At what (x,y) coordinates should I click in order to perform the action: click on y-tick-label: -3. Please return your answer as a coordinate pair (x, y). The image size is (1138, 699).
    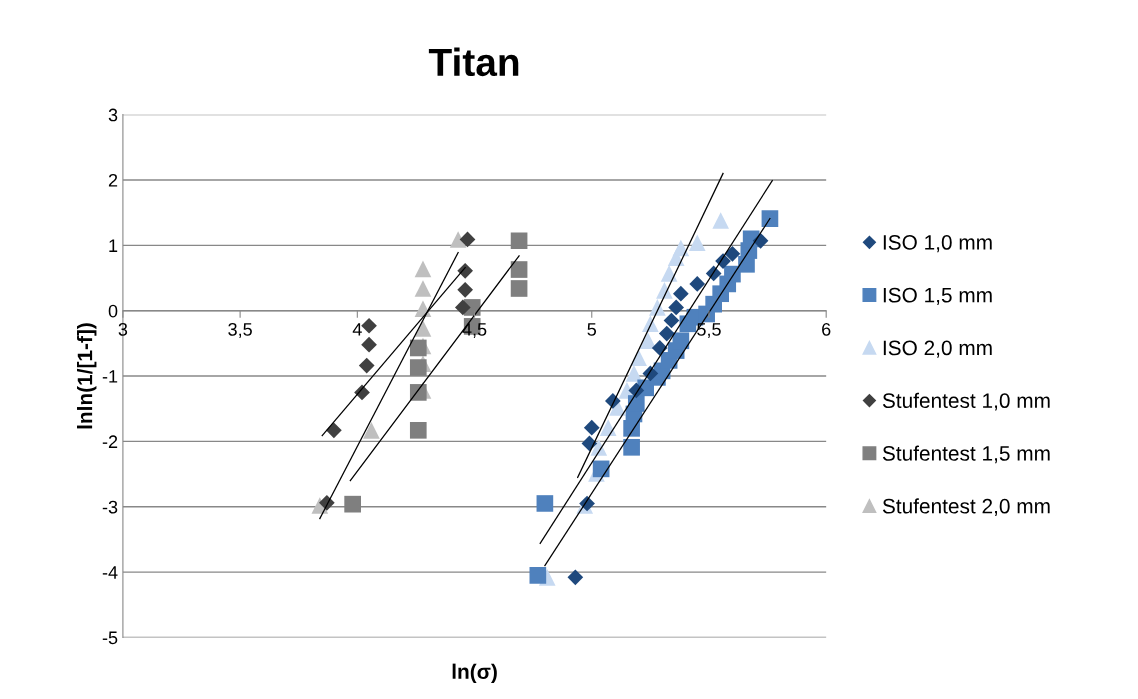
    Looking at the image, I should click on (110, 507).